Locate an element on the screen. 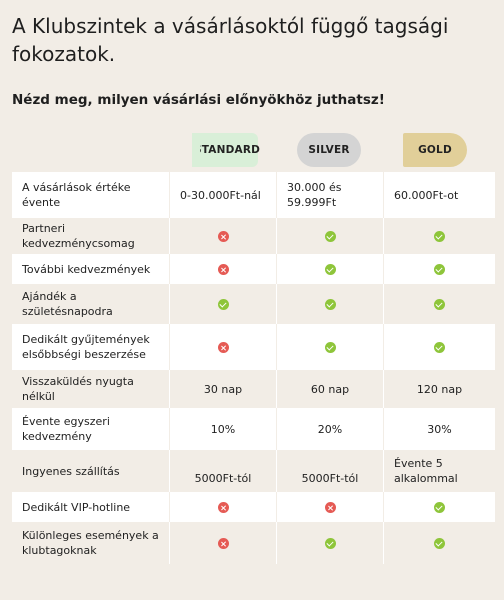 The width and height of the screenshot is (504, 600). table-row: További kedvezmények is located at coordinates (253, 269).